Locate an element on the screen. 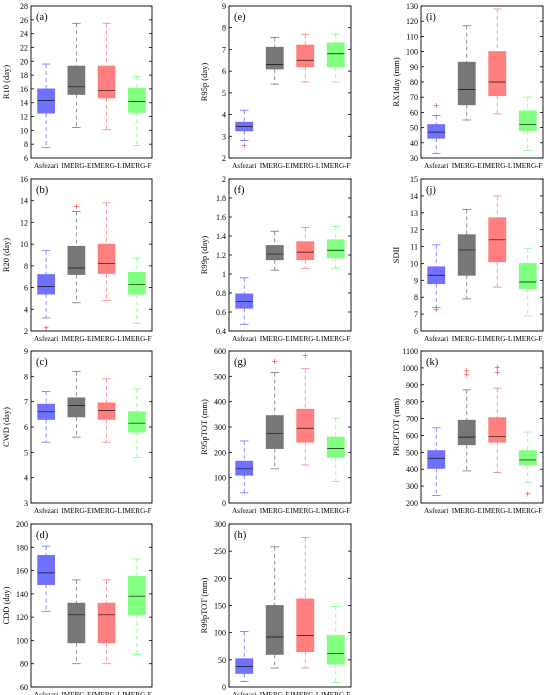 This screenshot has height=695, width=550. y-tick-label: 800 is located at coordinates (412, 402).